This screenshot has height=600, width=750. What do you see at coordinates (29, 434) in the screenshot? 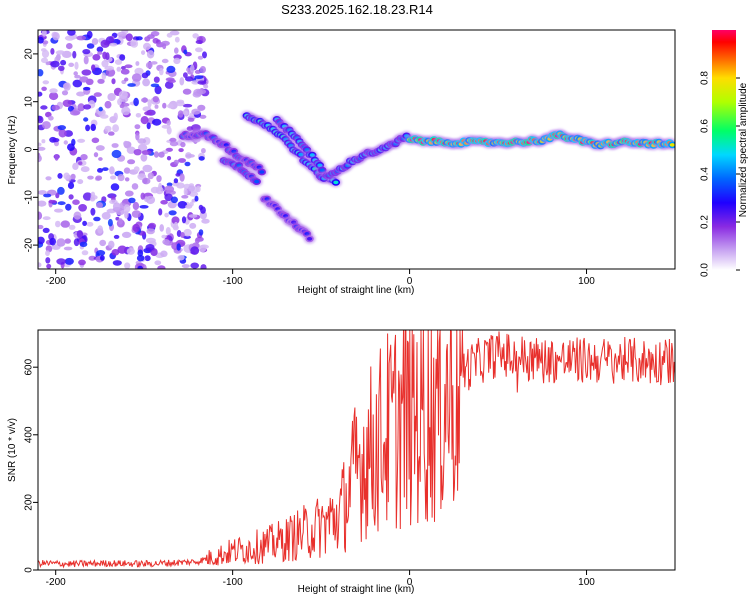
I see `snr-y-tick-label: 400` at bounding box center [29, 434].